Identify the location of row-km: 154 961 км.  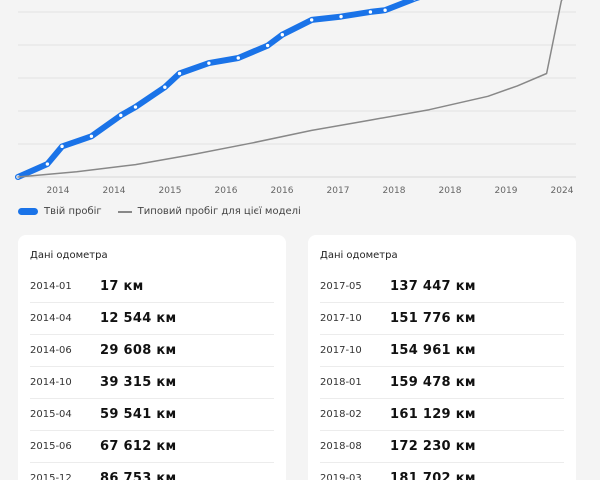
(433, 350).